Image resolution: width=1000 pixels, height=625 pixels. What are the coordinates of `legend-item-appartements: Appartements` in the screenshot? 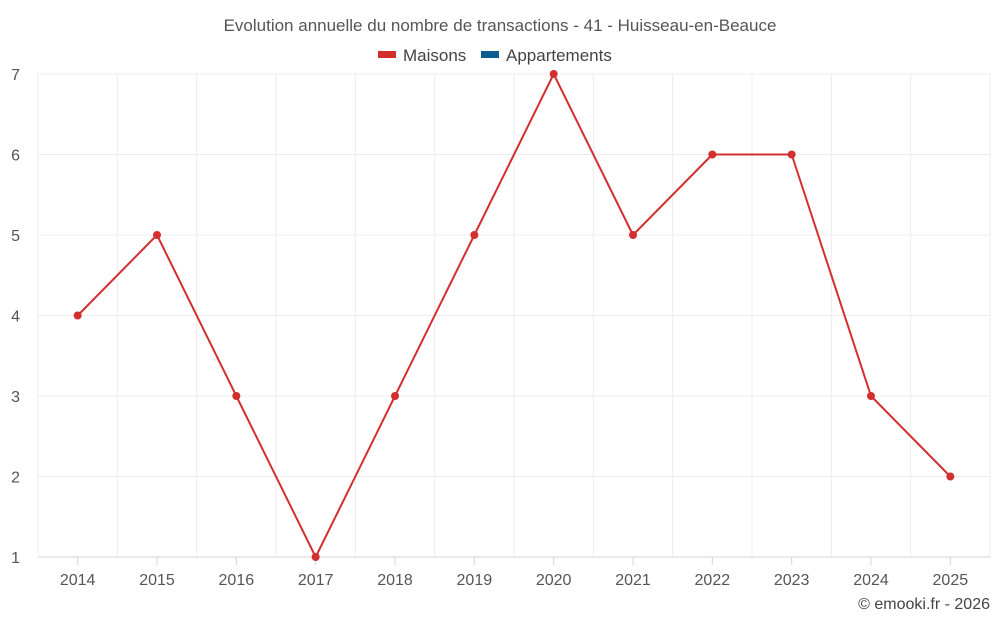 It's located at (546, 55).